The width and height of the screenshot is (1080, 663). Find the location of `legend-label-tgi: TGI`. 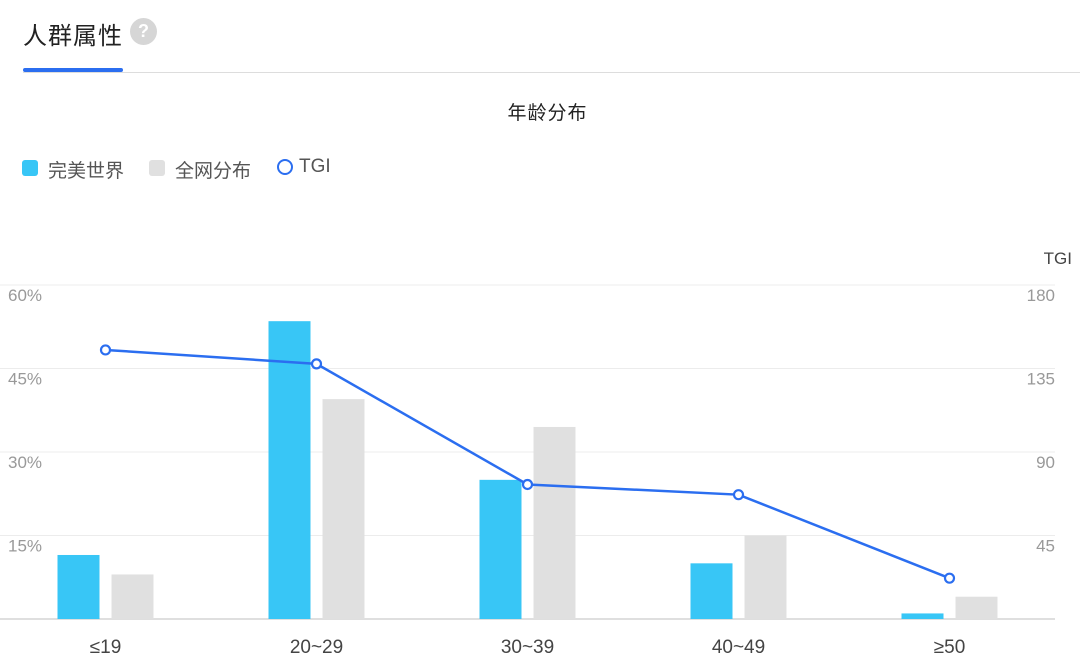

legend-label-tgi: TGI is located at coordinates (315, 166).